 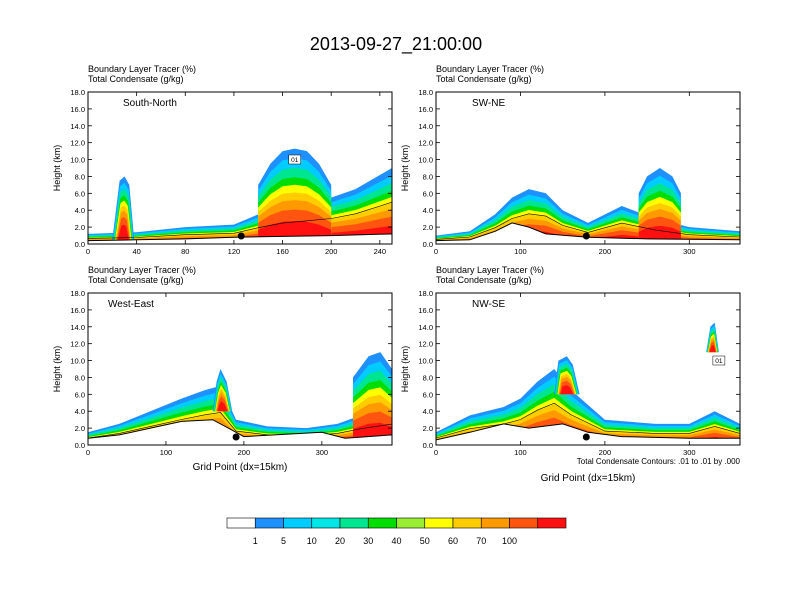 What do you see at coordinates (425, 344) in the screenshot?
I see `y-tick-label: 12.0` at bounding box center [425, 344].